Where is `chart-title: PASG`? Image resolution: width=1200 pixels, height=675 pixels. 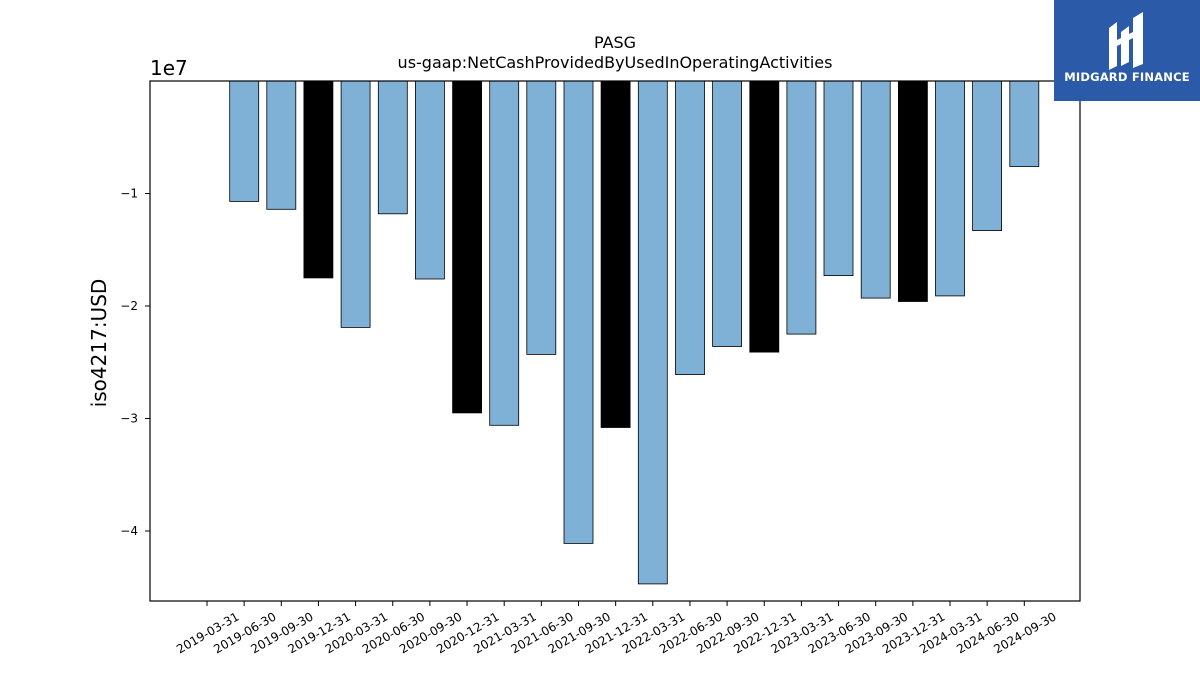
chart-title: PASG is located at coordinates (615, 42).